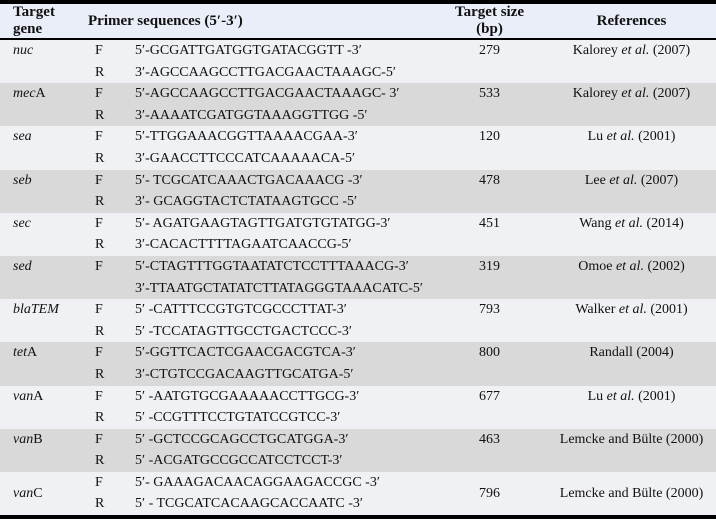 The width and height of the screenshot is (716, 519). What do you see at coordinates (664, 266) in the screenshot?
I see `reference-post: (2002)` at bounding box center [664, 266].